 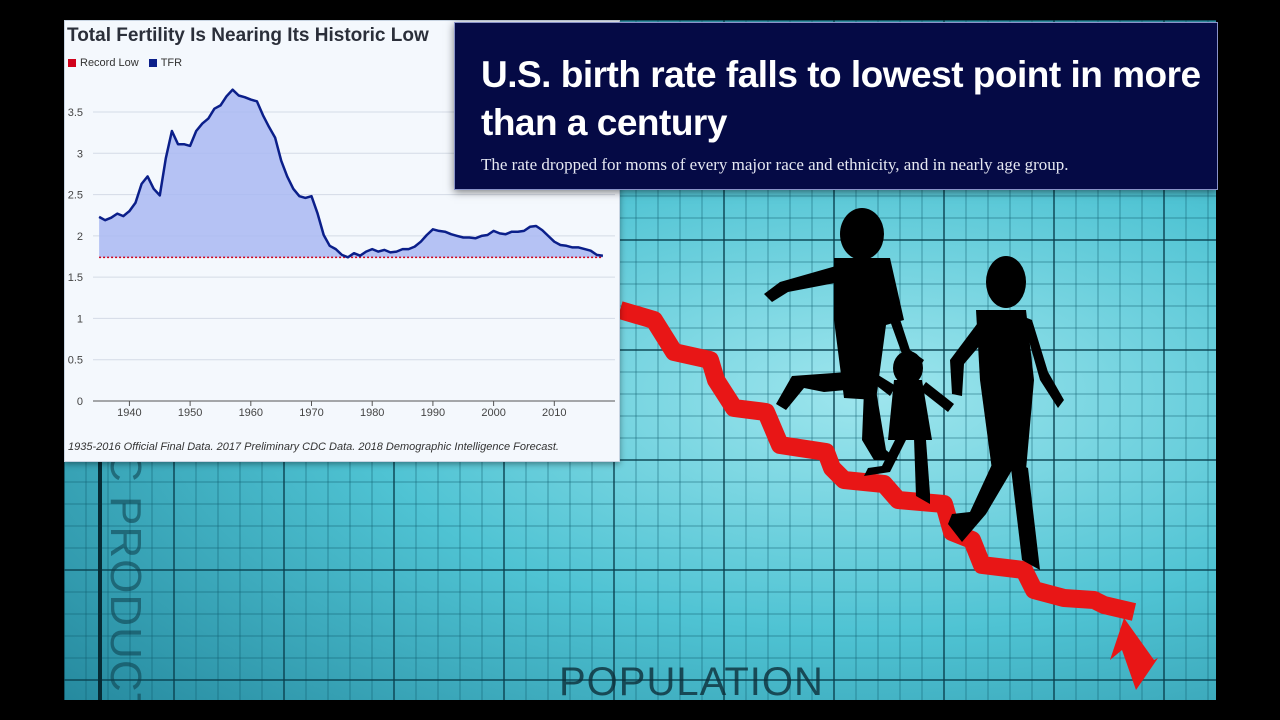 What do you see at coordinates (190, 413) in the screenshot?
I see `x-tick-label: 1950` at bounding box center [190, 413].